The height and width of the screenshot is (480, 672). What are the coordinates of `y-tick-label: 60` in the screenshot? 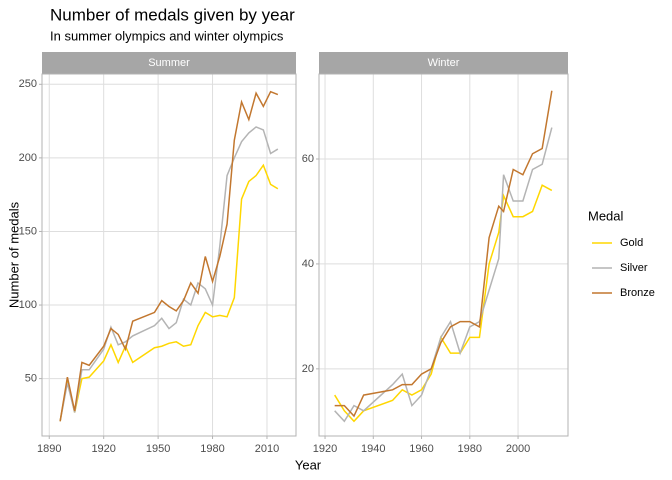 It's located at (308, 159).